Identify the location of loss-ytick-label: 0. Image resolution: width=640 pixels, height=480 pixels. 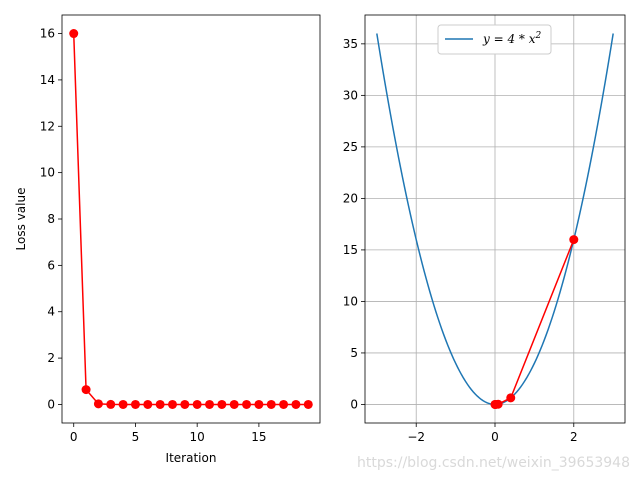
(51, 404).